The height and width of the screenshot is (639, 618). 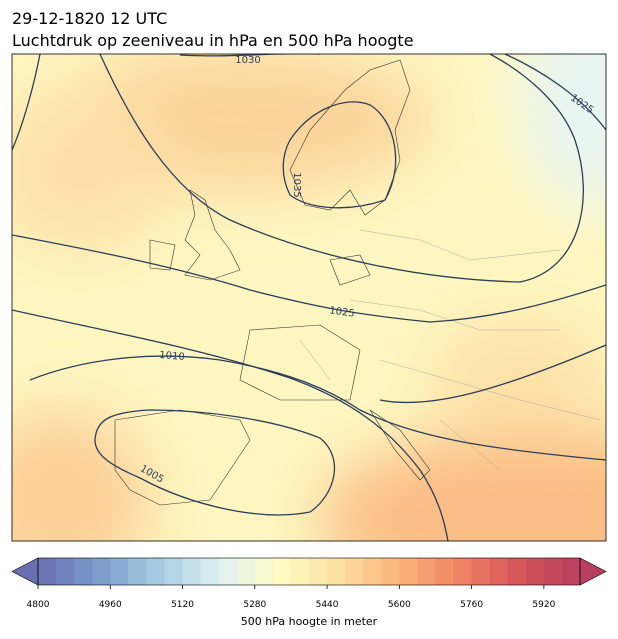 What do you see at coordinates (182, 605) in the screenshot?
I see `colorbar-tick-label: 5120` at bounding box center [182, 605].